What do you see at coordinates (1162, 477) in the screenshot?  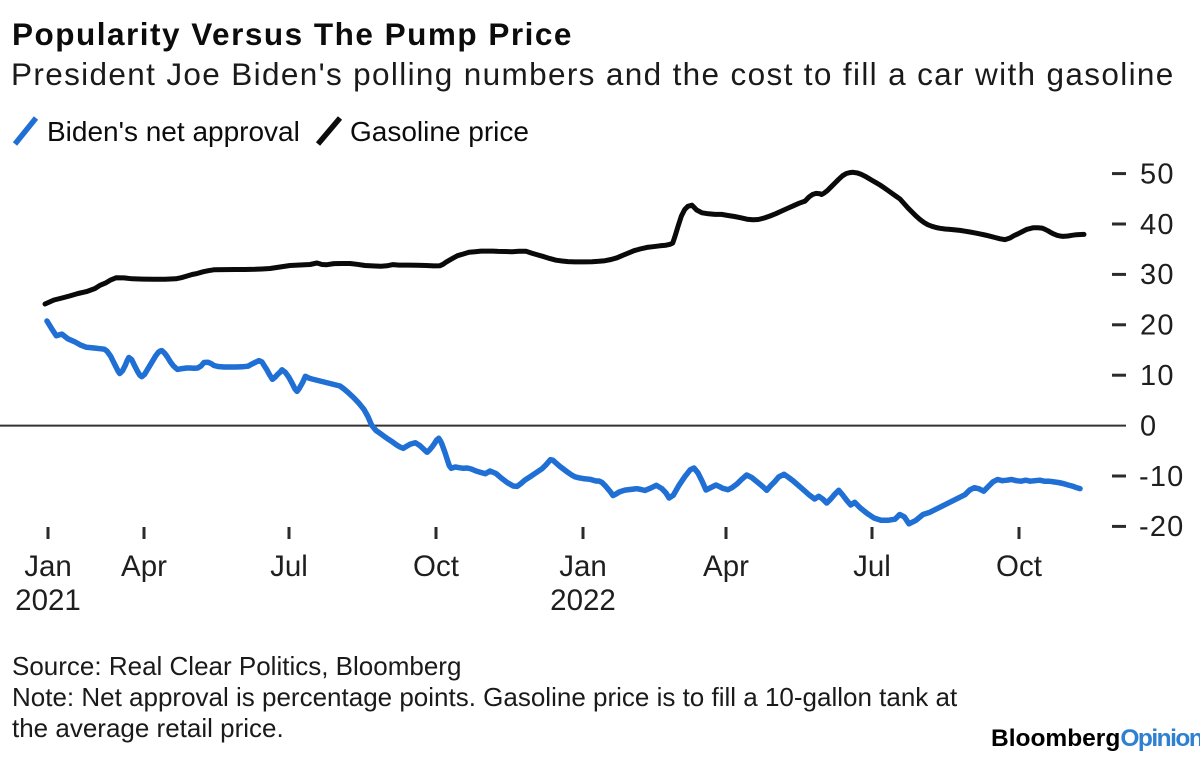 I see `svg-text: -10` at bounding box center [1162, 477].